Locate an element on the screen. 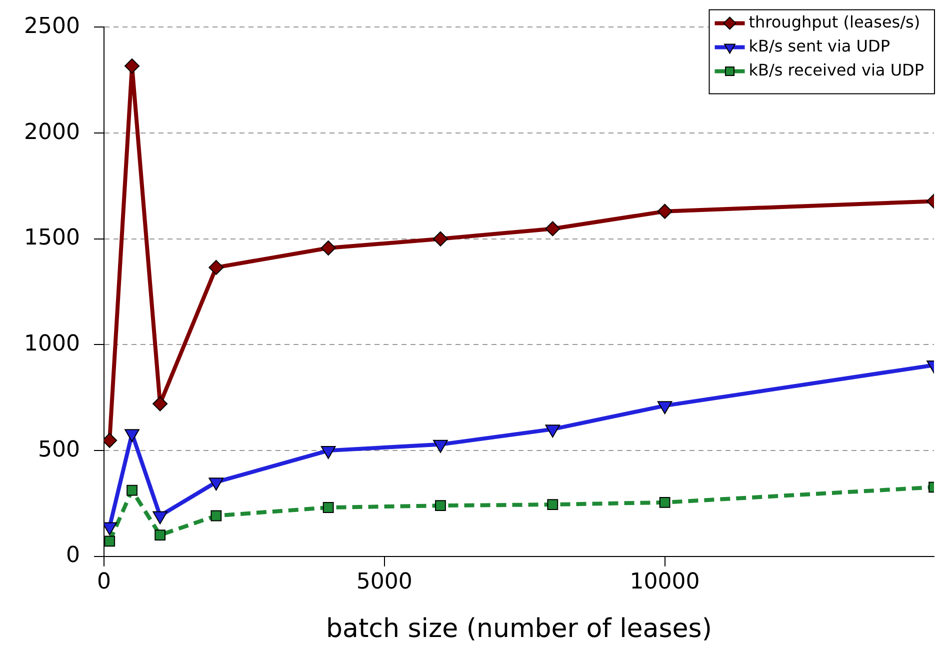  x-tick-label: 10000 is located at coordinates (665, 581).